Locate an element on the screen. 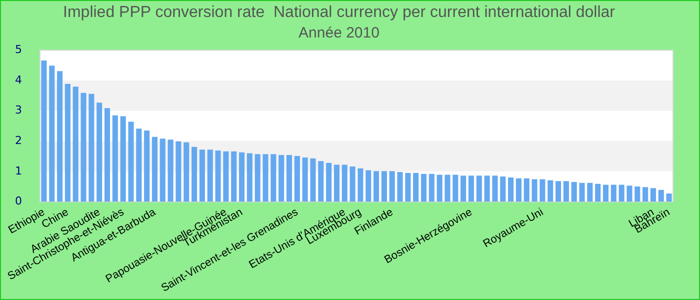 This screenshot has width=700, height=300. chart-subtitle: Année 2010 is located at coordinates (339, 33).